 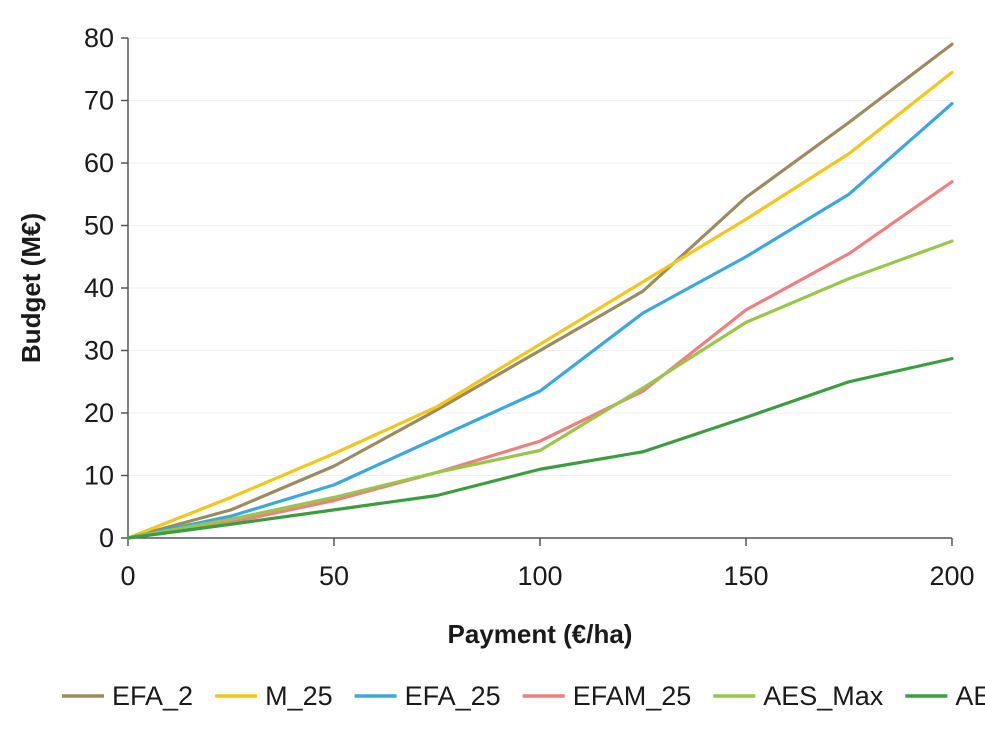 What do you see at coordinates (539, 576) in the screenshot?
I see `x-tick-label: 100` at bounding box center [539, 576].